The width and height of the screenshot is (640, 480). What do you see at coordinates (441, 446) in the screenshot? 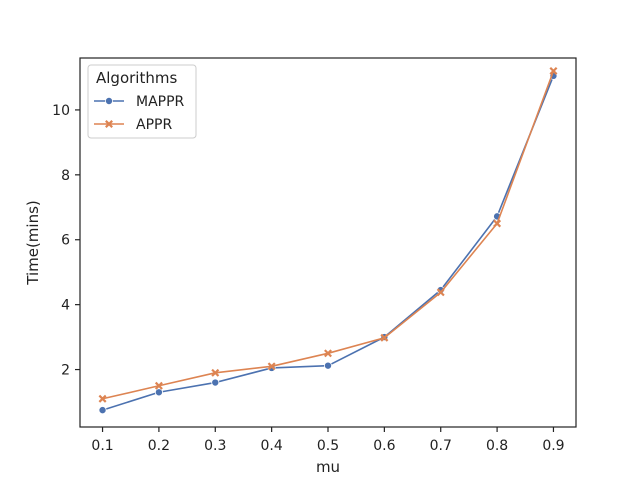
I see `x-tick-label: 0.7` at bounding box center [441, 446].